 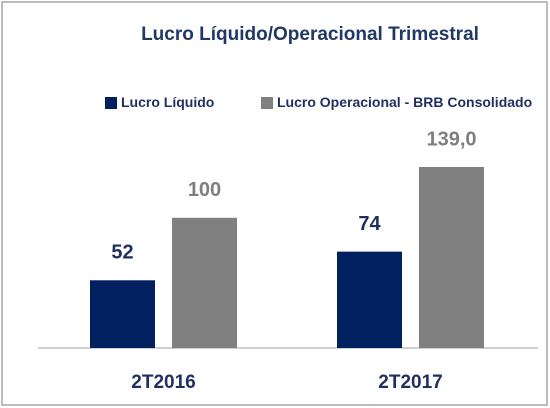 What do you see at coordinates (310, 34) in the screenshot?
I see `chart-title: Lucro Líquido/Operacional Trimestral` at bounding box center [310, 34].